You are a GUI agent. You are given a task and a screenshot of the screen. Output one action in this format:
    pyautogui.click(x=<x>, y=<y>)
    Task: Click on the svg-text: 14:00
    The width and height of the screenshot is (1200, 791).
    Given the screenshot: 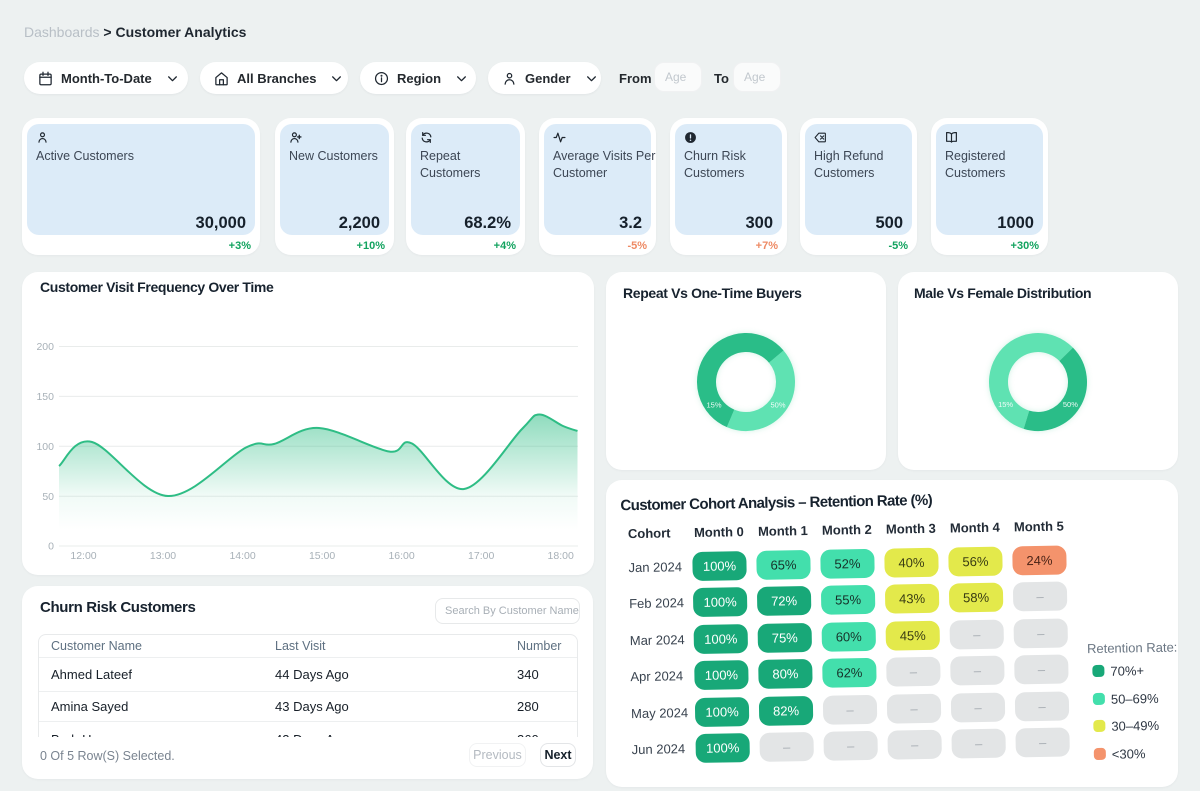 What is the action you would take?
    pyautogui.click(x=242, y=556)
    